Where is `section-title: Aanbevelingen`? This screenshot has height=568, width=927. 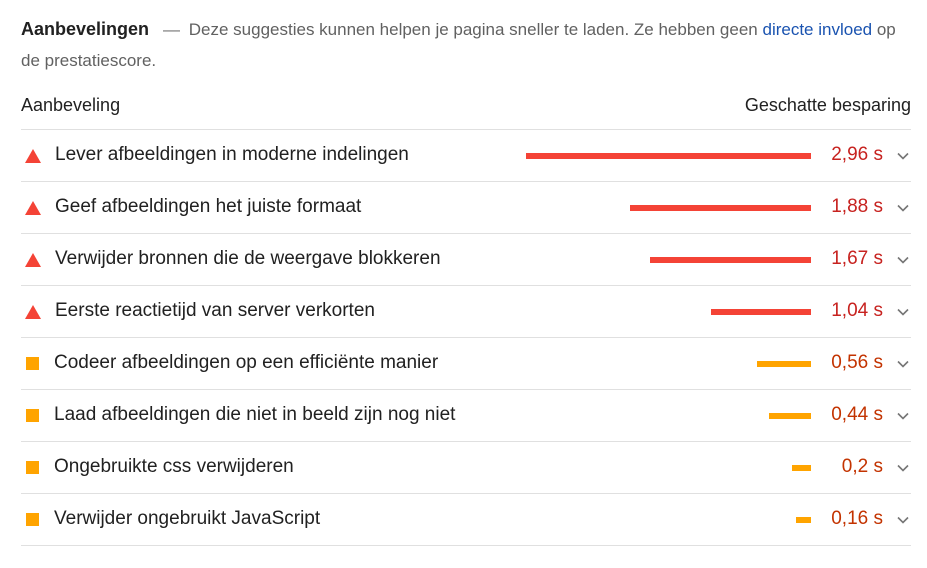 section-title: Aanbevelingen is located at coordinates (85, 29).